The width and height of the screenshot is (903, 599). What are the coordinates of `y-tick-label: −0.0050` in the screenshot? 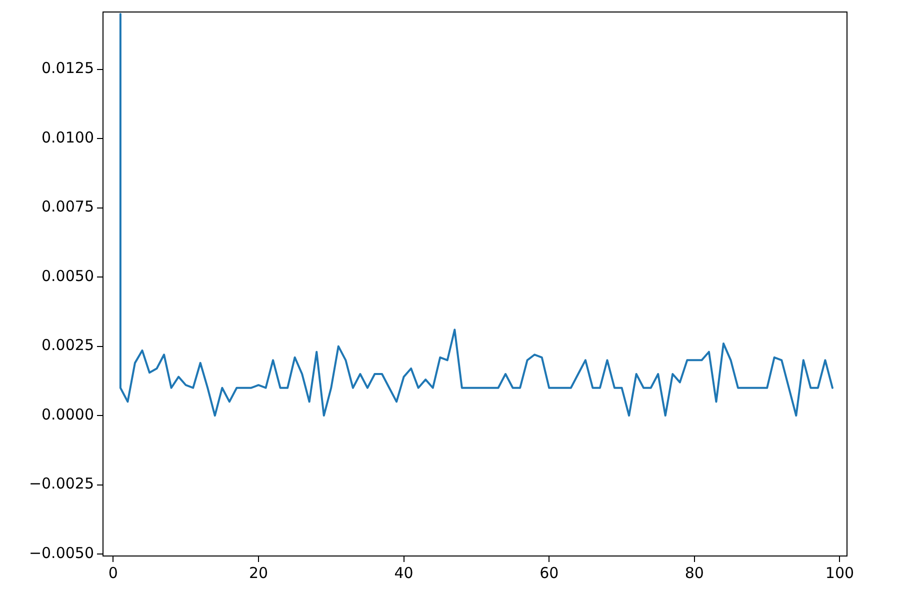 It's located at (61, 553).